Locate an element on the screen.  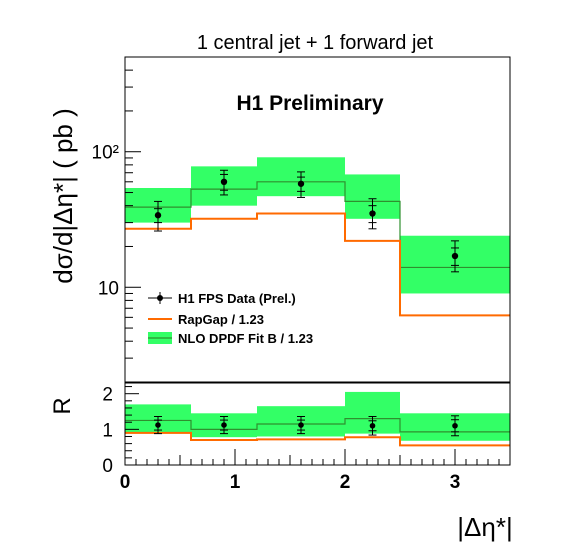
ratio-y-tick-label-0: 0 is located at coordinates (107, 466).